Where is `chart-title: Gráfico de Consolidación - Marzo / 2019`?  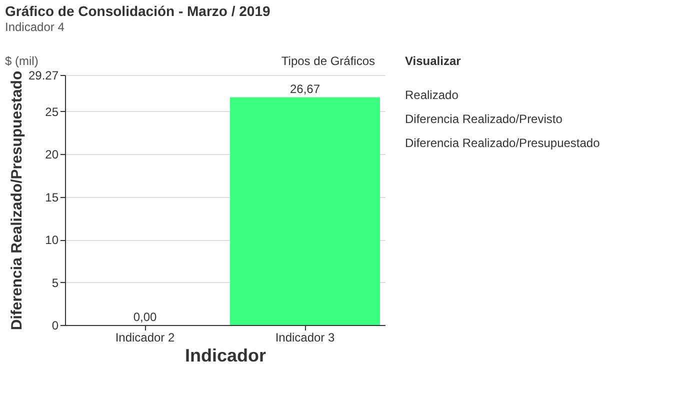
chart-title: Gráfico de Consolidación - Marzo / 2019 is located at coordinates (137, 11).